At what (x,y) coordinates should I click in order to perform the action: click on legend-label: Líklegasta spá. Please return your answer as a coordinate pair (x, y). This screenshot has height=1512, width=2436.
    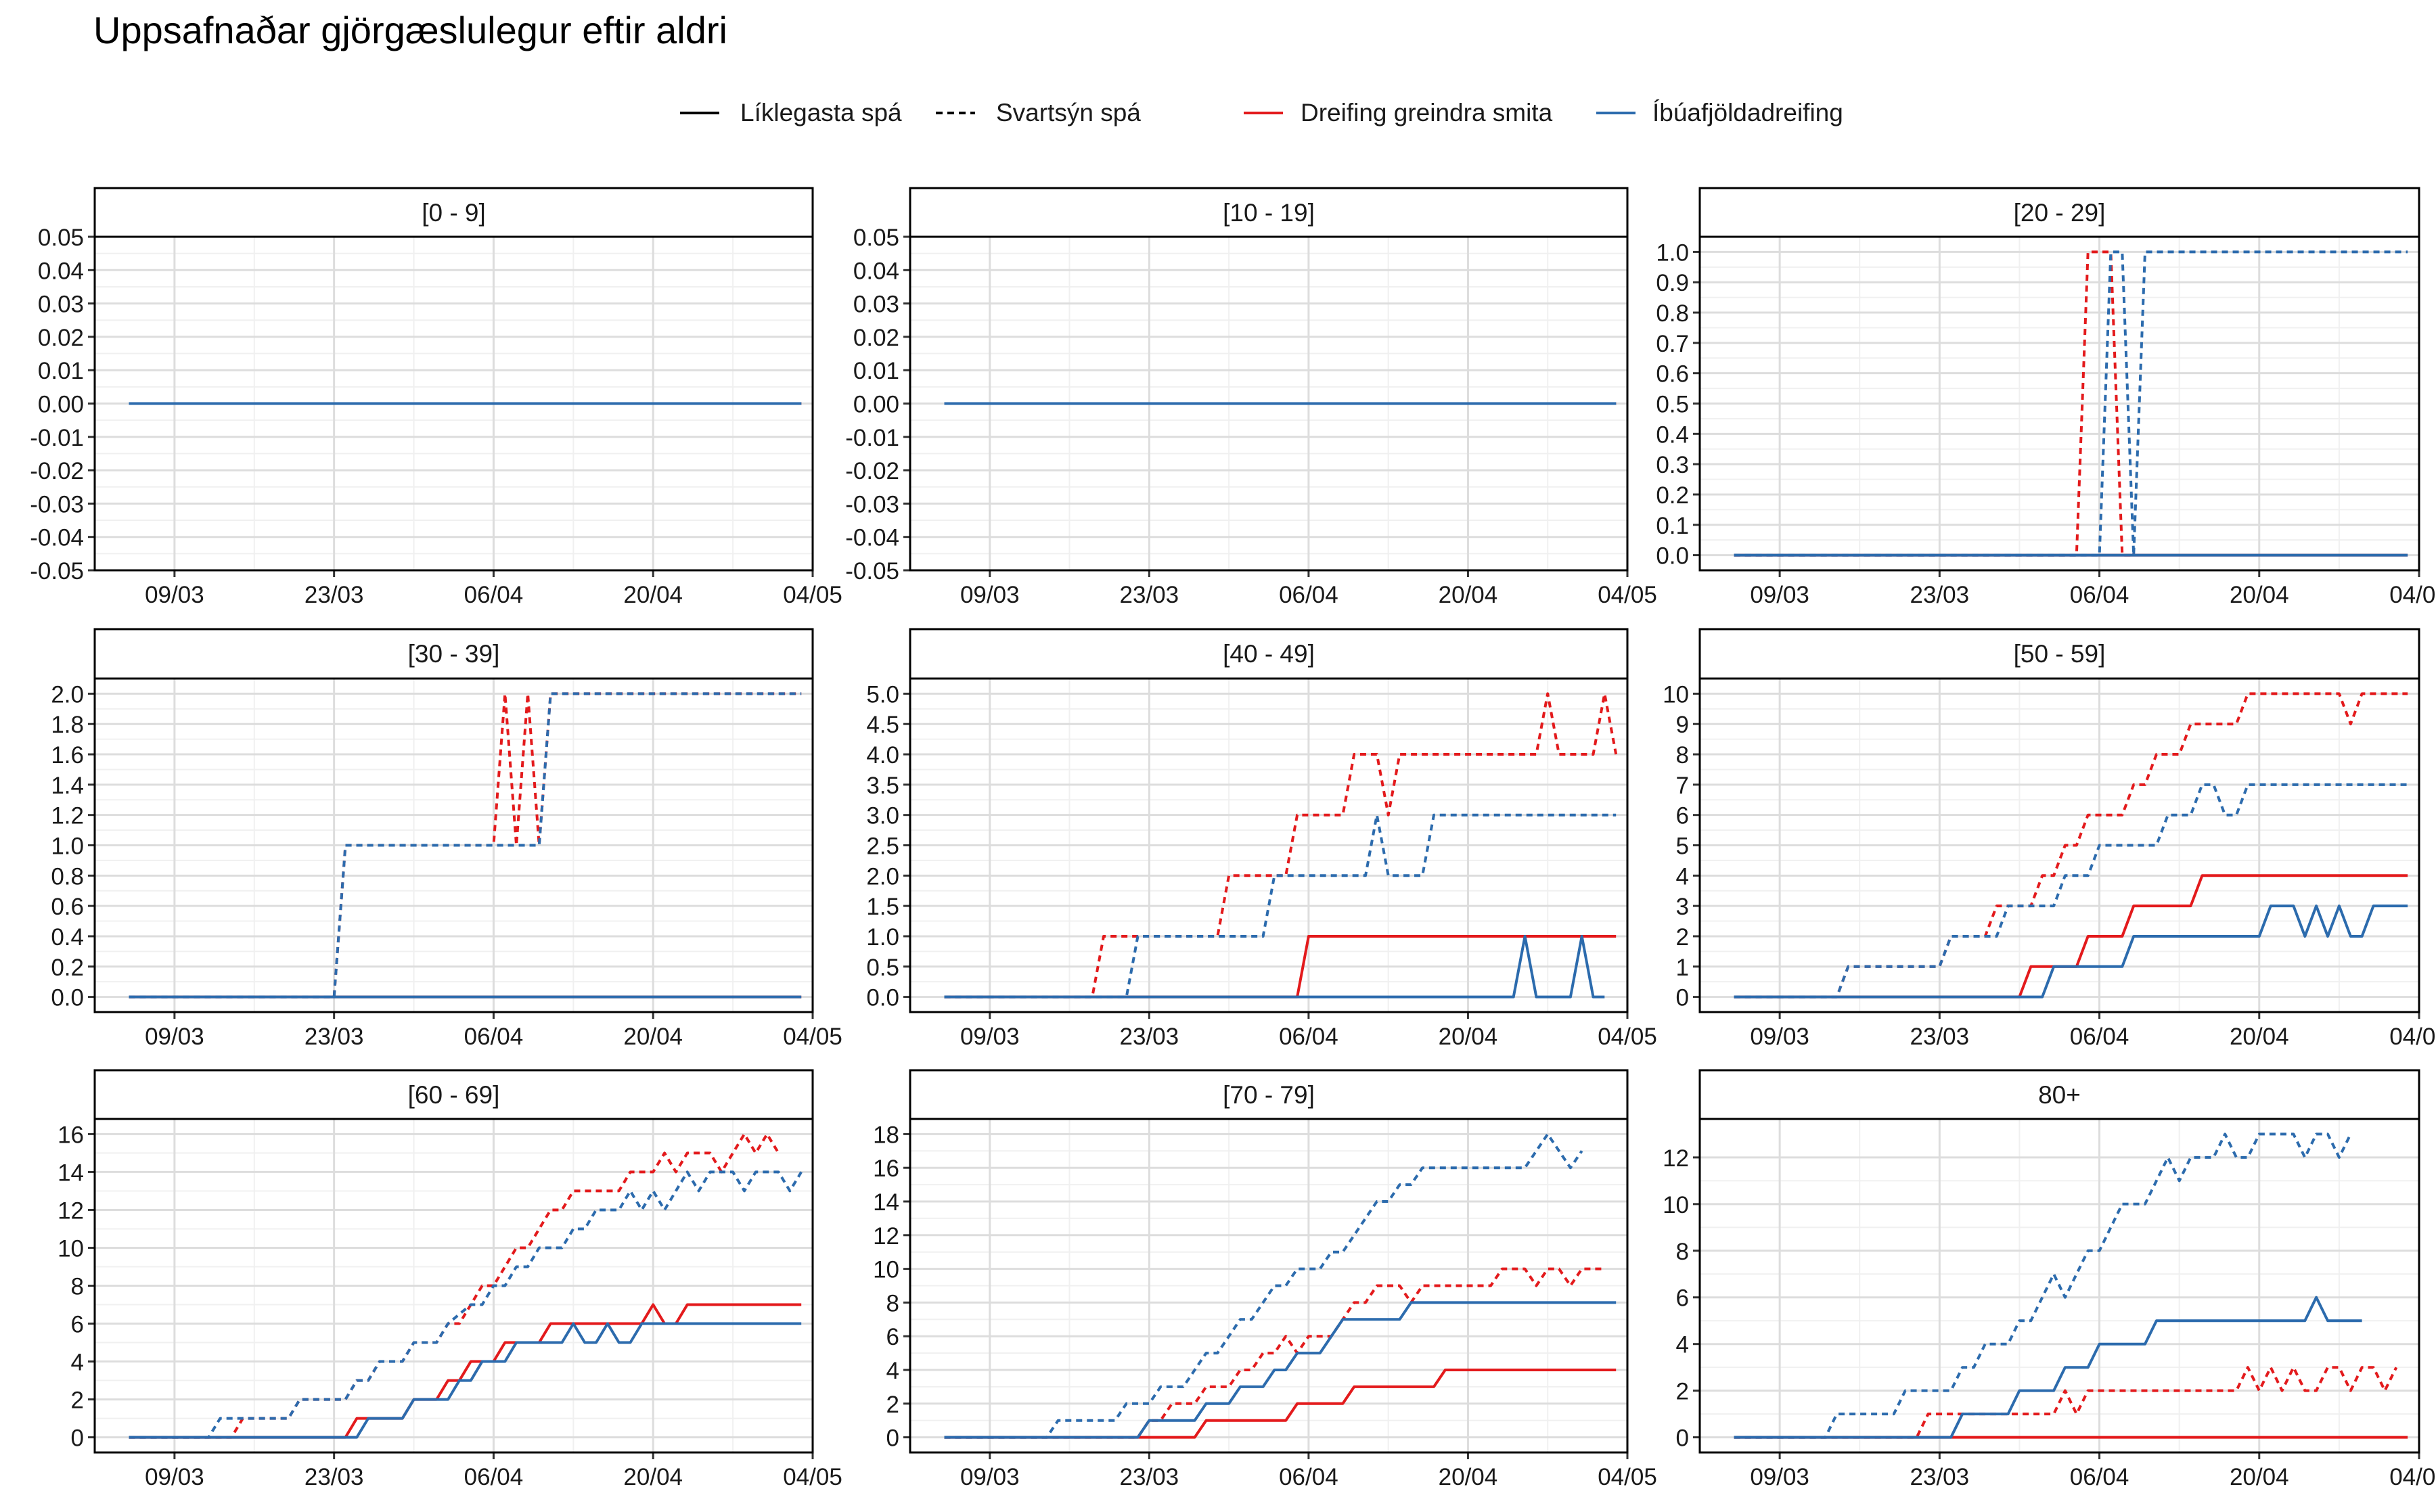
    Looking at the image, I should click on (821, 113).